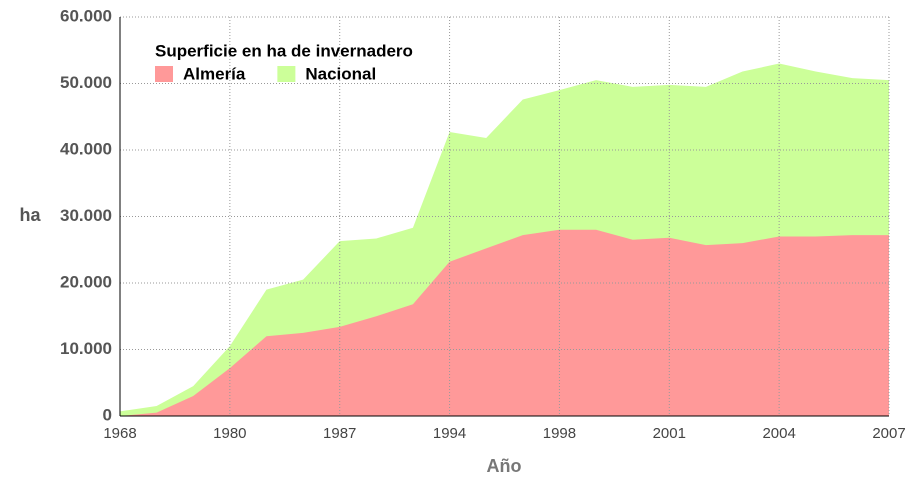 Image resolution: width=911 pixels, height=483 pixels. What do you see at coordinates (339, 433) in the screenshot?
I see `x-tick-label: 1987` at bounding box center [339, 433].